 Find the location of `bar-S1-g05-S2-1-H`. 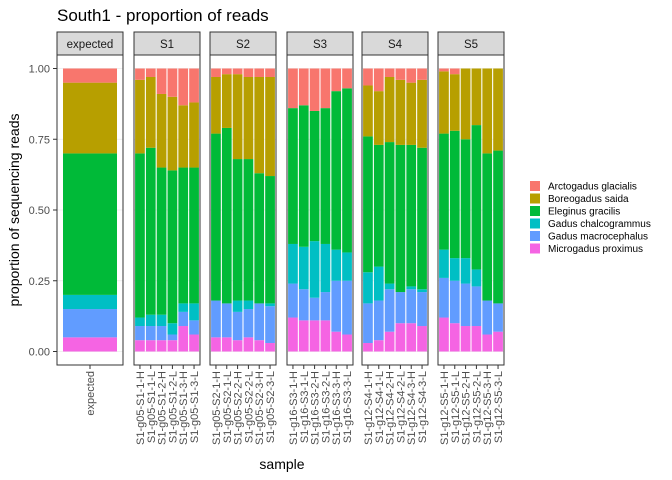

bar-S1-g05-S2-1-H is located at coordinates (216, 210).